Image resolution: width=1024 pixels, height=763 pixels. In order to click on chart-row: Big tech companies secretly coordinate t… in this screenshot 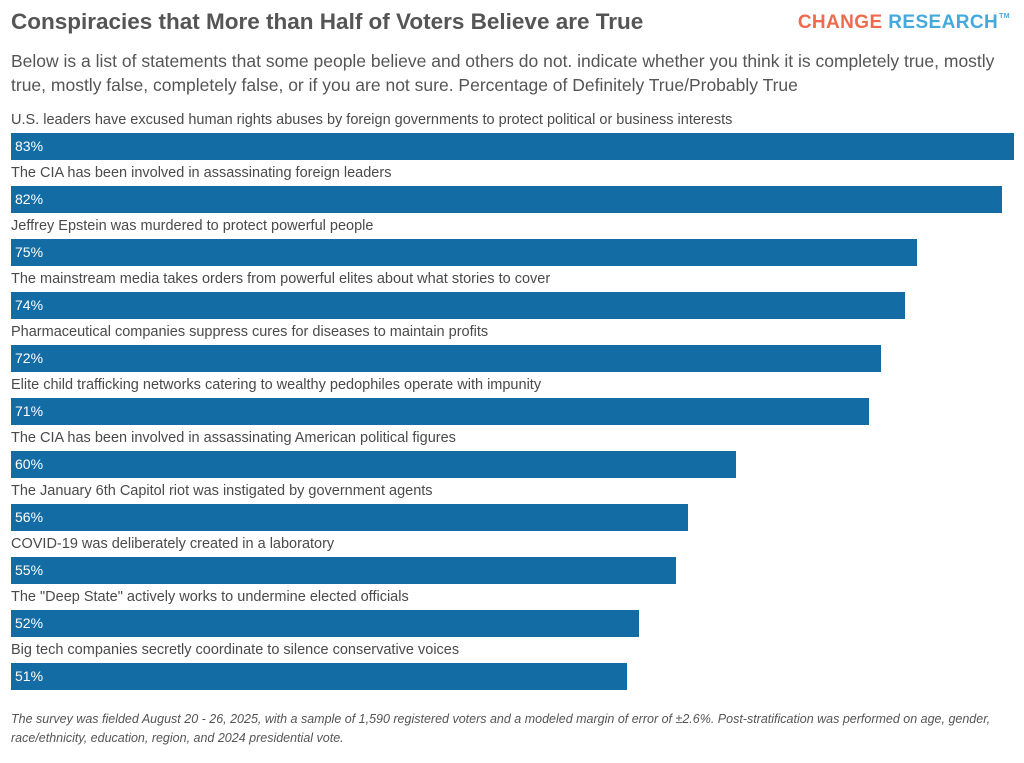, I will do `click(512, 666)`.